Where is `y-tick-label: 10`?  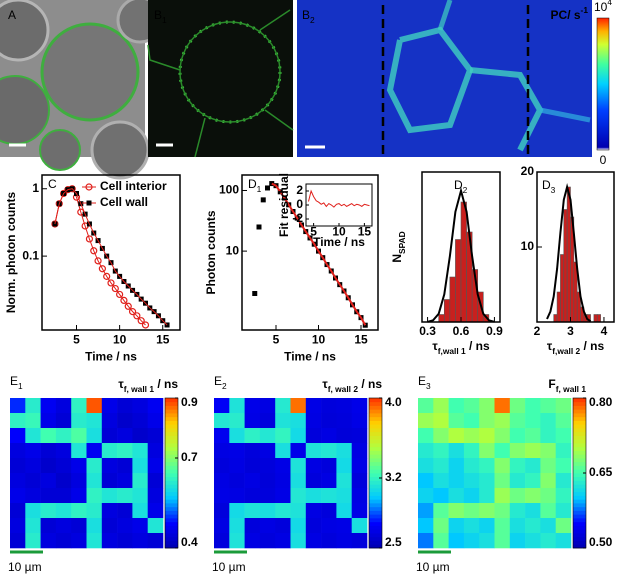
y-tick-label: 10 is located at coordinates (528, 246).